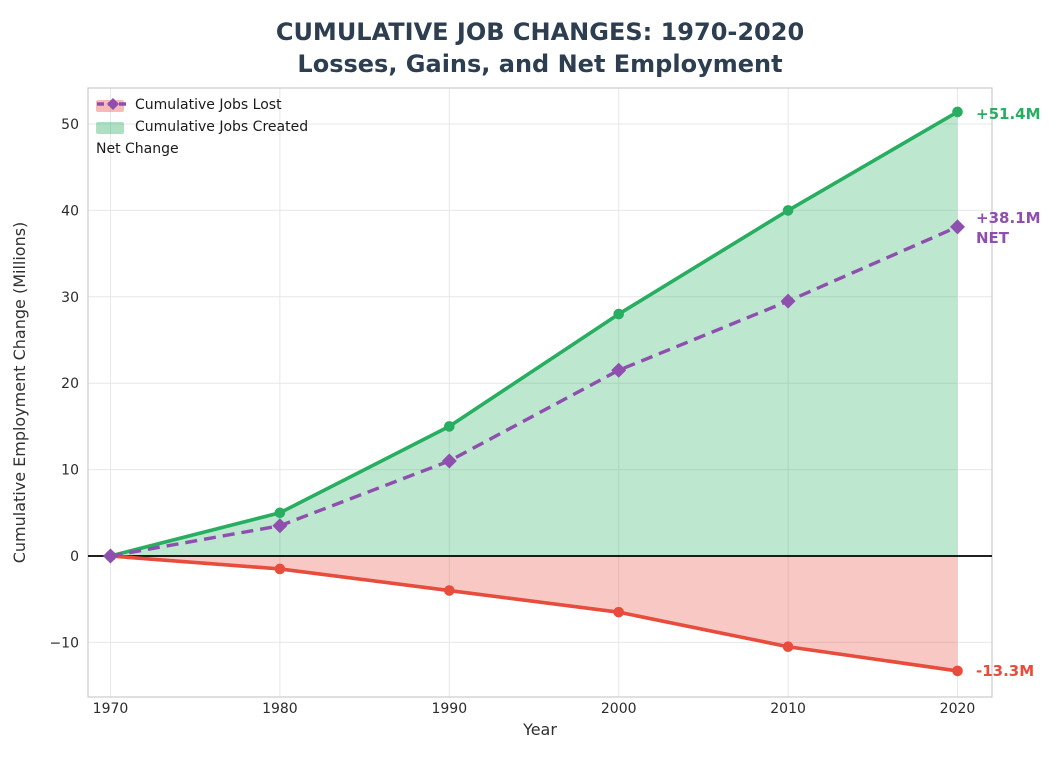 This screenshot has width=1060, height=760. I want to click on y-tick-label: 0, so click(74, 557).